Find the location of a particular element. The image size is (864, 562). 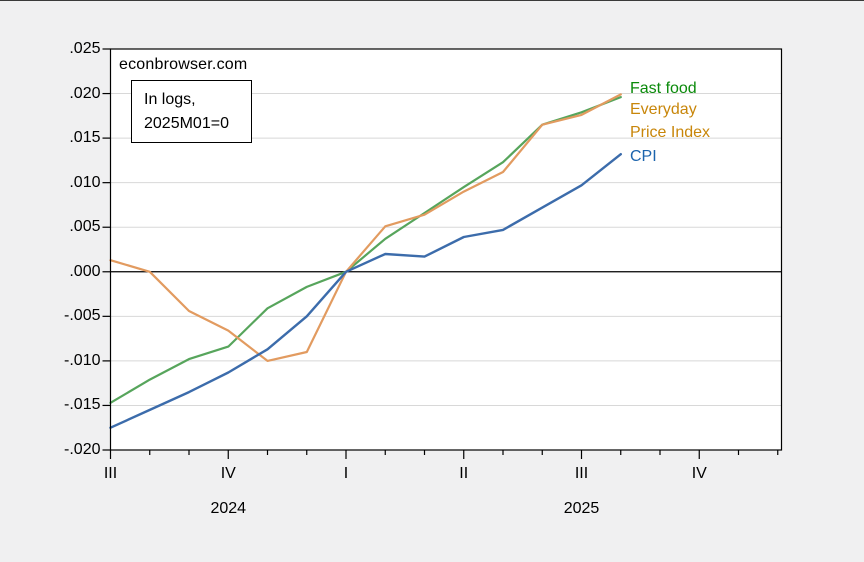

y-tick-label: .025 is located at coordinates (85, 48).